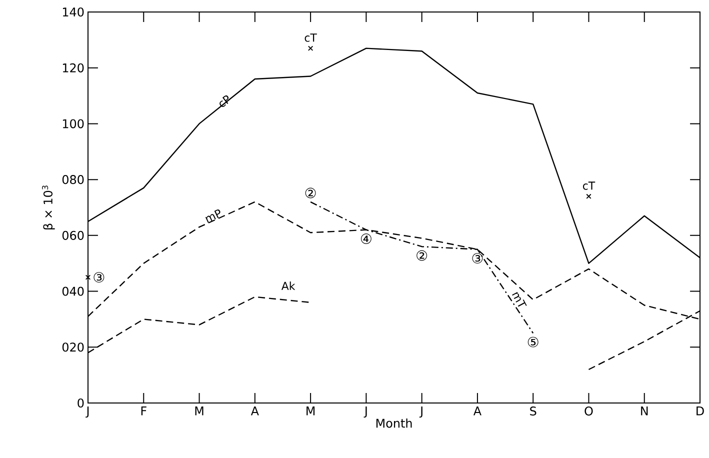  Describe the element at coordinates (212, 216) in the screenshot. I see `text: mP` at that location.